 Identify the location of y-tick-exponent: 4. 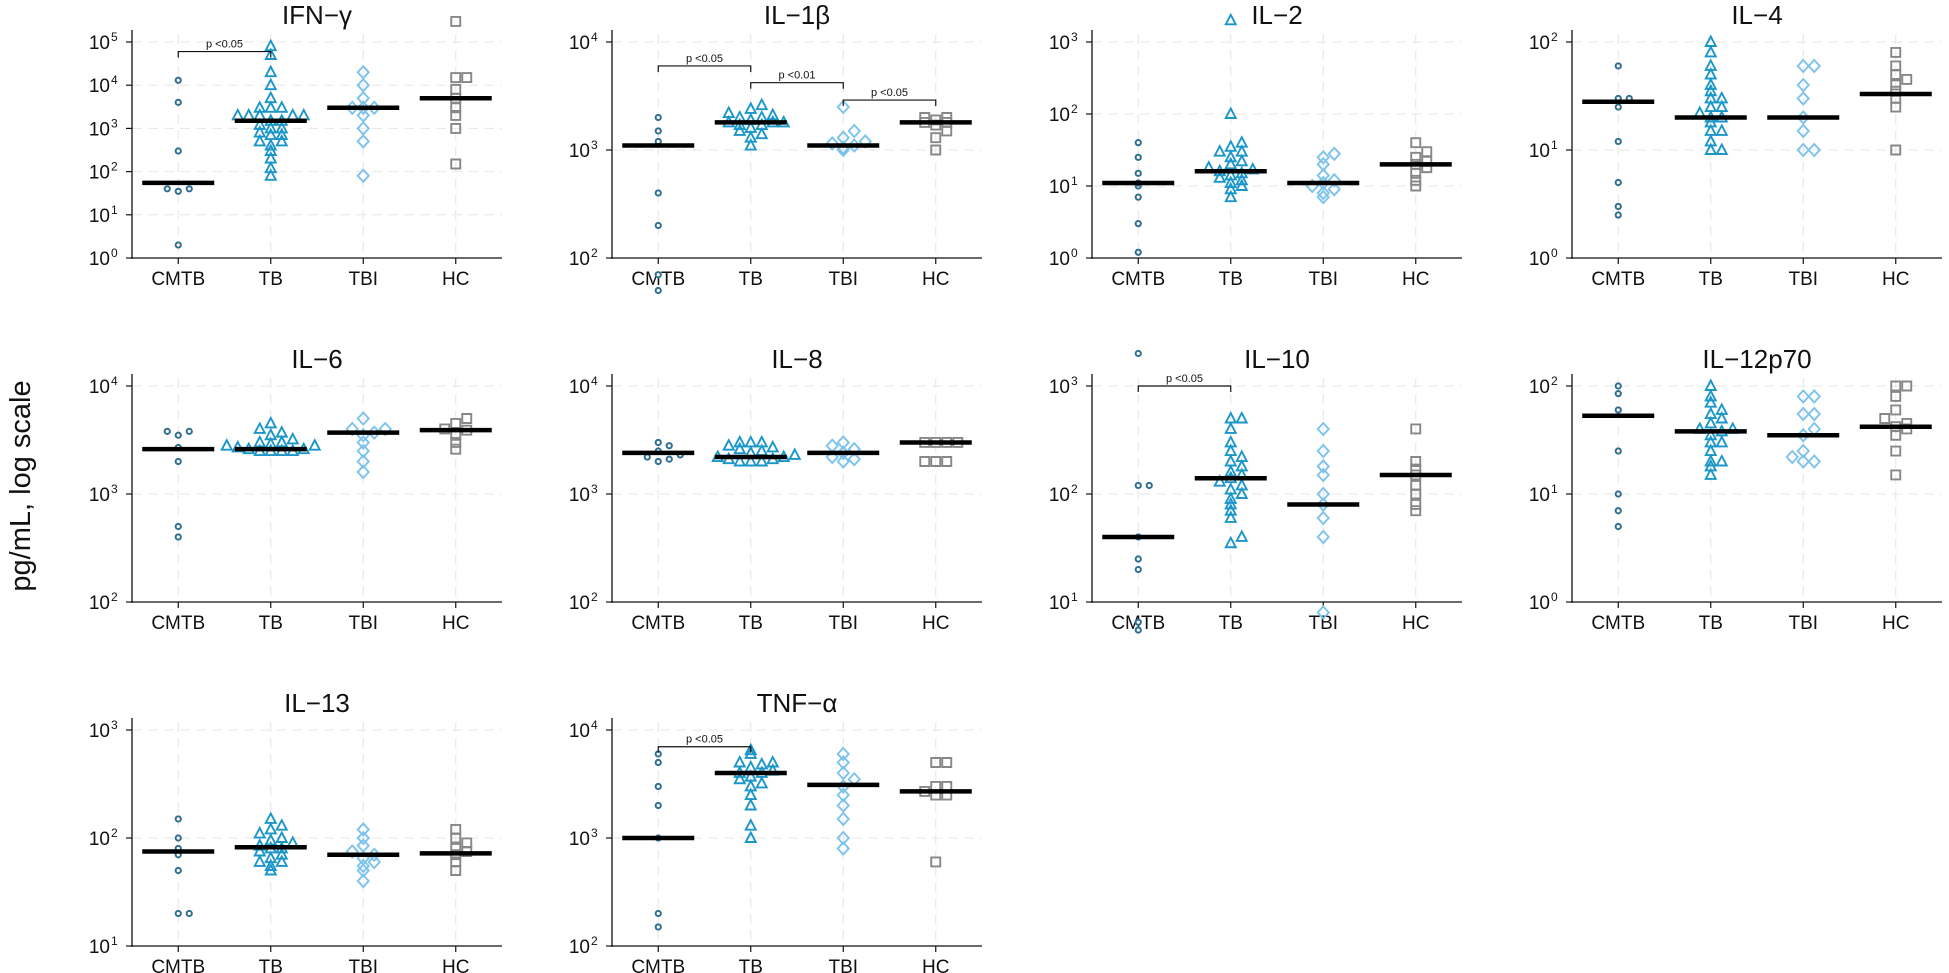
(594, 725).